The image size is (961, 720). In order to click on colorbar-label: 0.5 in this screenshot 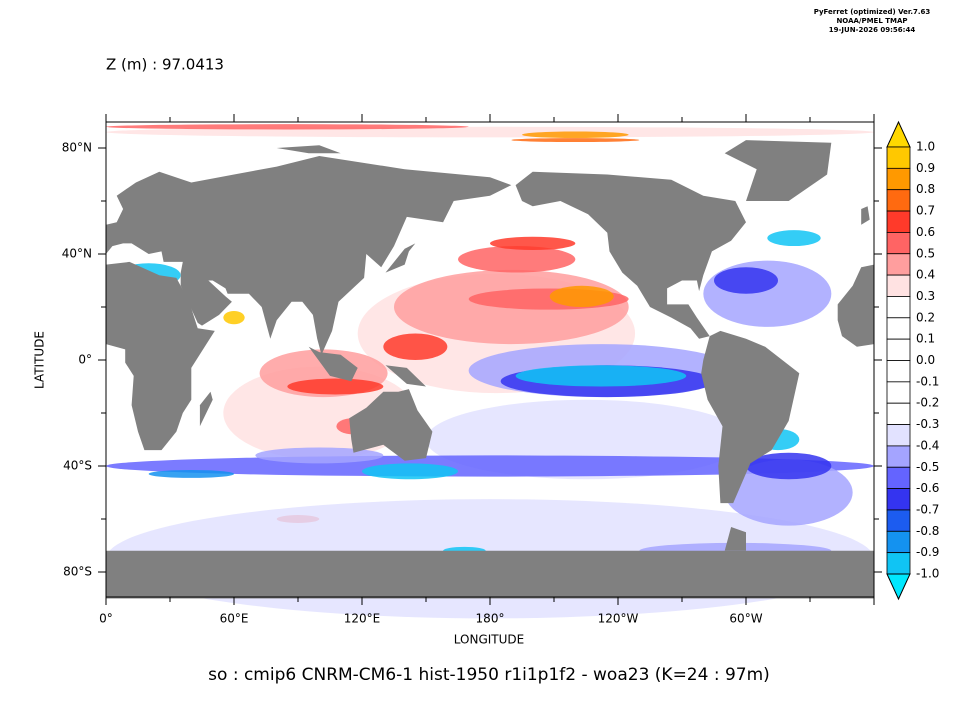, I will do `click(925, 253)`.